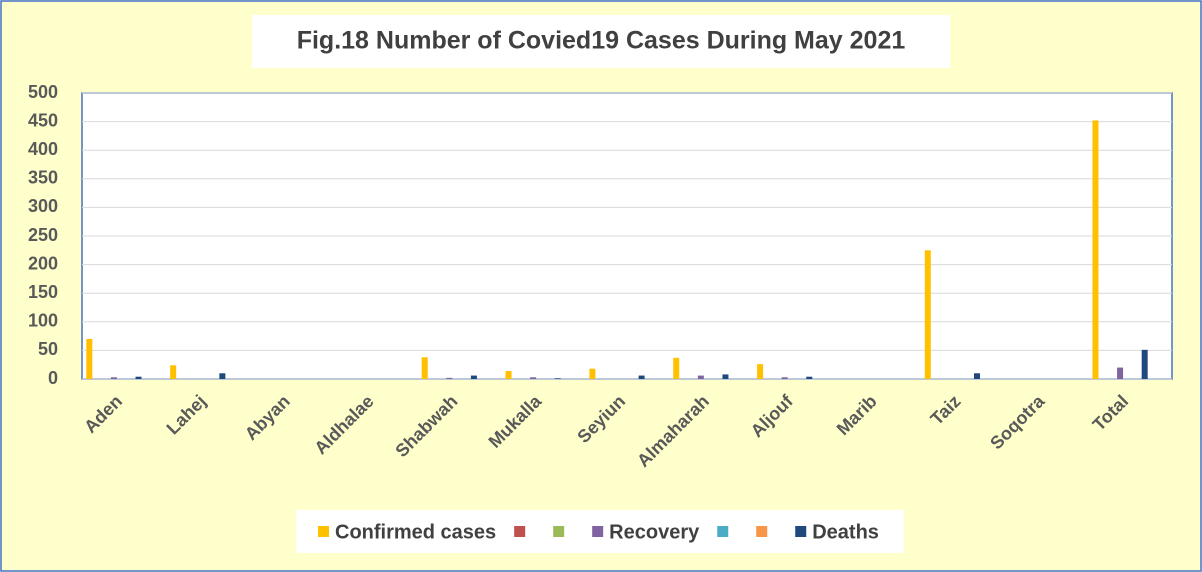 The width and height of the screenshot is (1202, 572). Describe the element at coordinates (43, 235) in the screenshot. I see `y-tick-label: 250` at that location.